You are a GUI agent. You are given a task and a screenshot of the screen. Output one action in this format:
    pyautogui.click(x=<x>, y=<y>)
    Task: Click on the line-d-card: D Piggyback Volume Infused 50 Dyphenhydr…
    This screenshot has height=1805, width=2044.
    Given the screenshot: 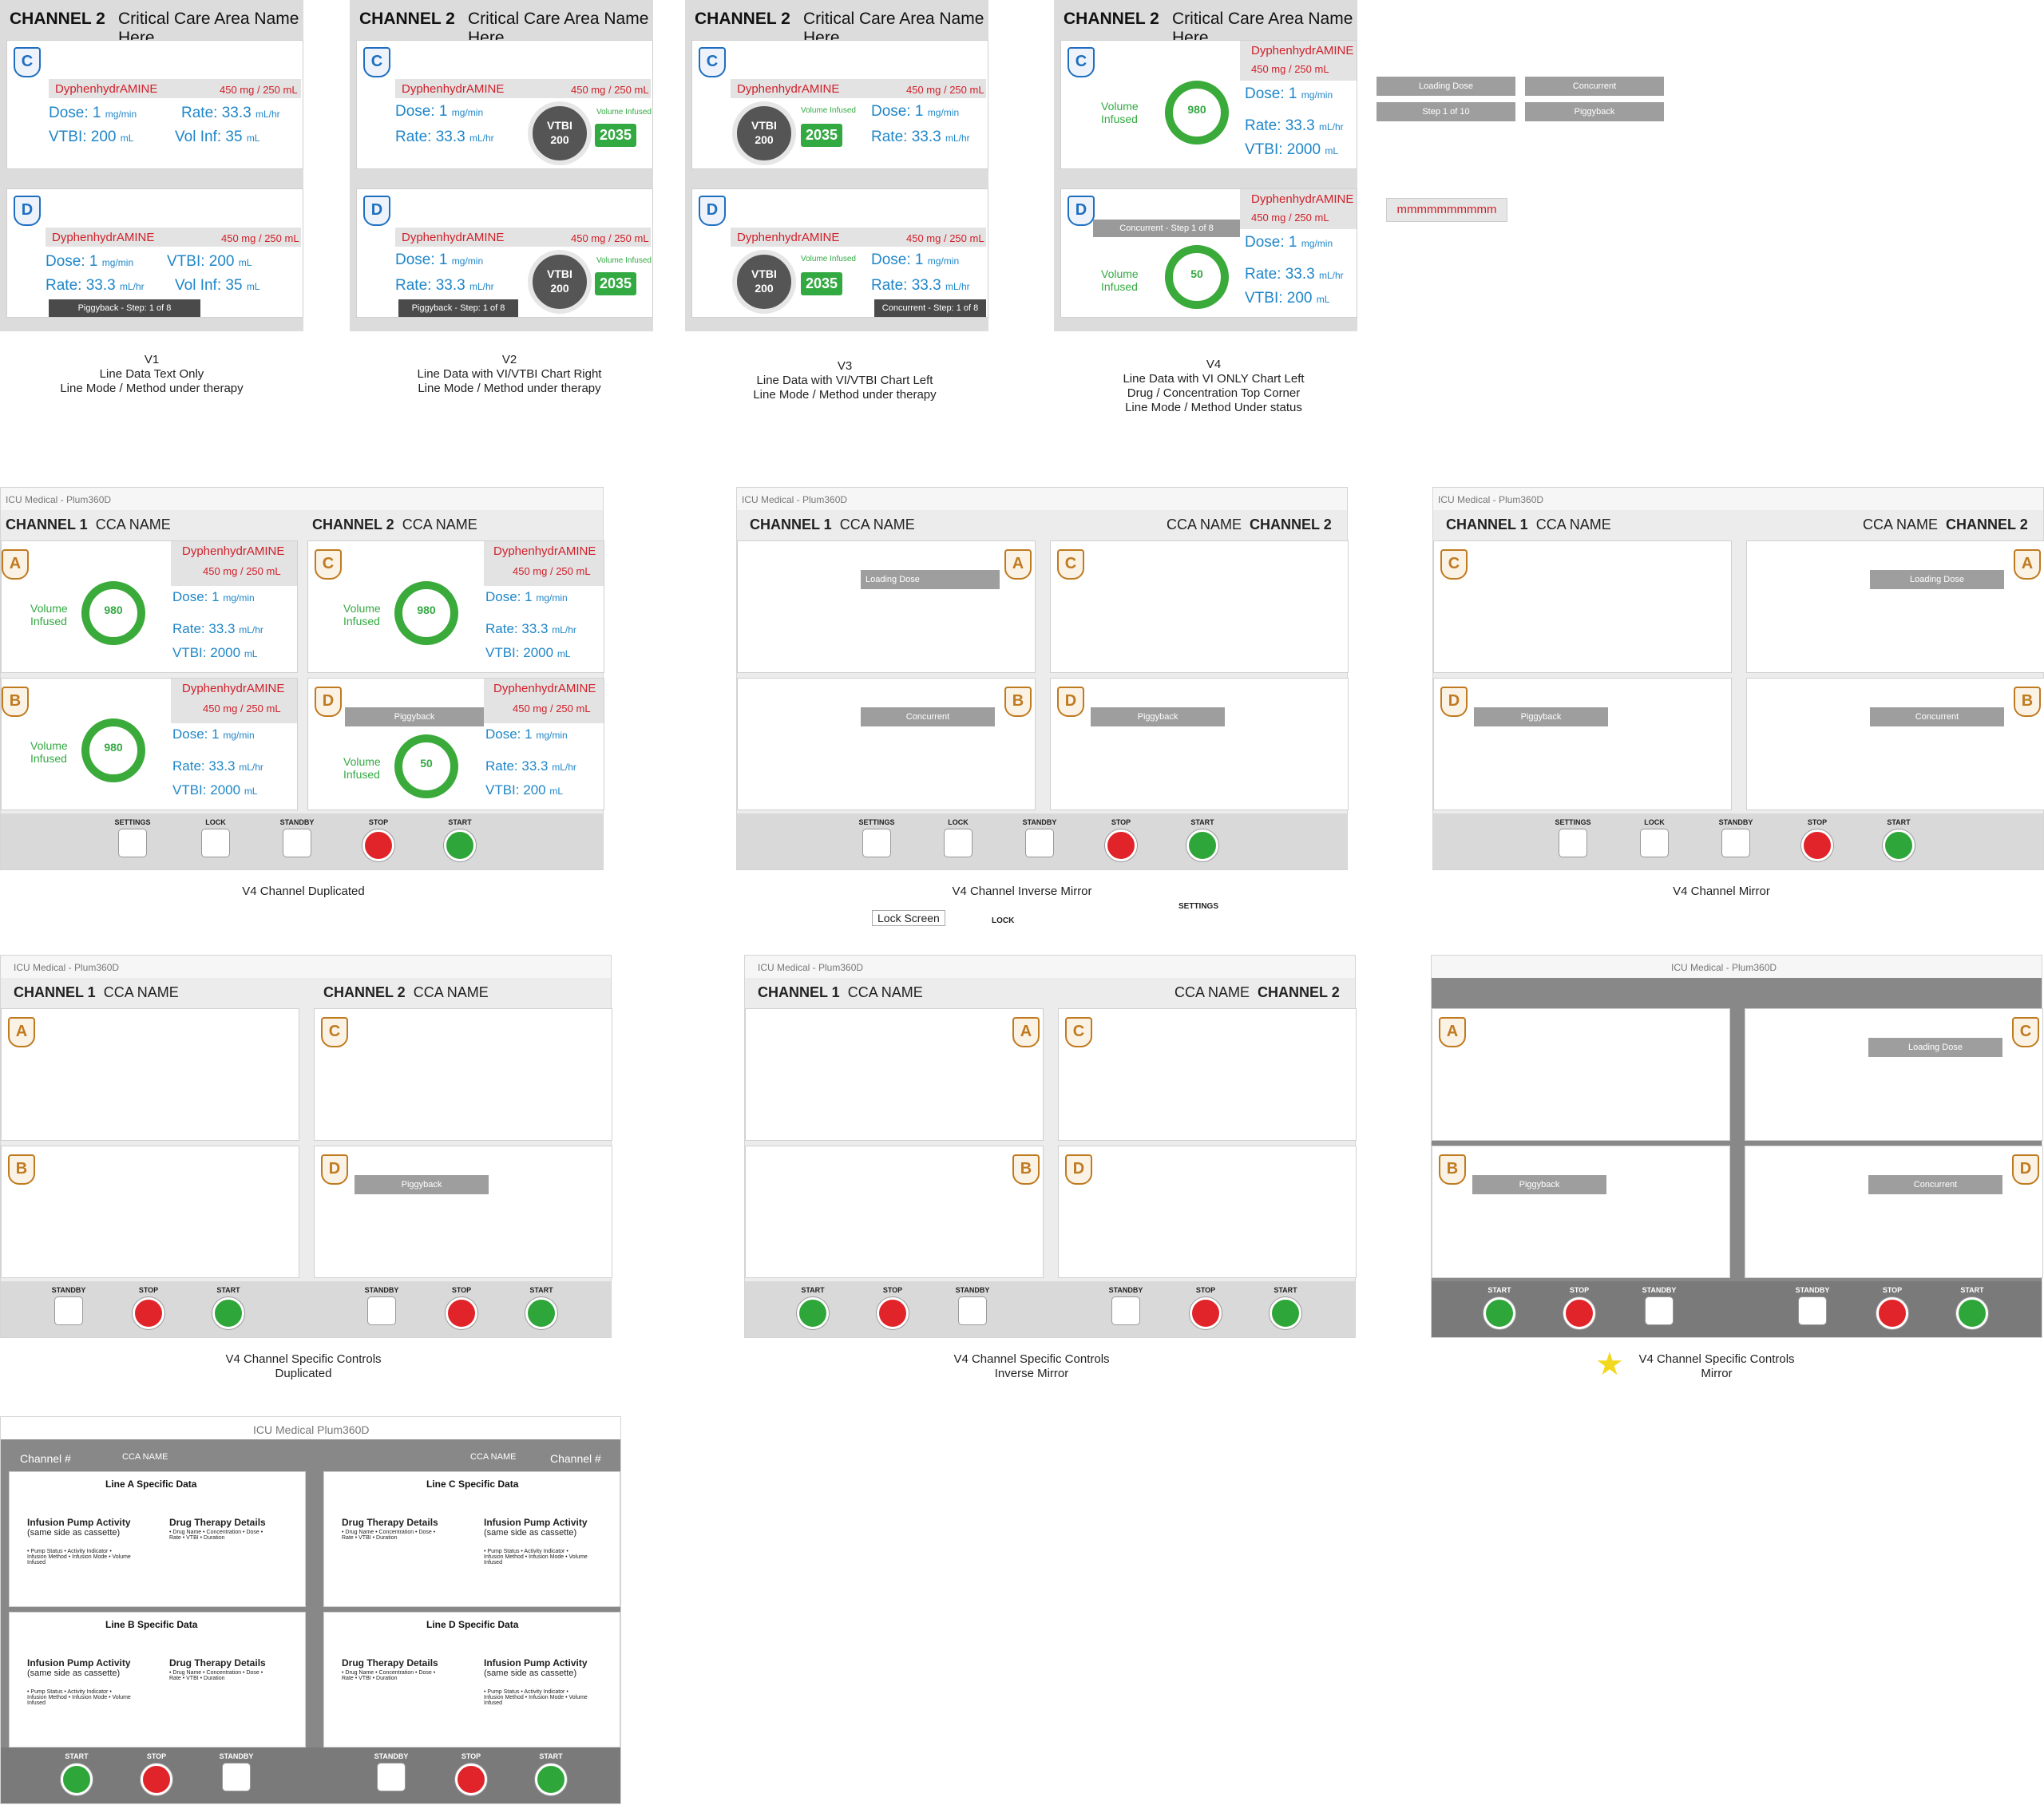 What is the action you would take?
    pyautogui.click(x=455, y=744)
    